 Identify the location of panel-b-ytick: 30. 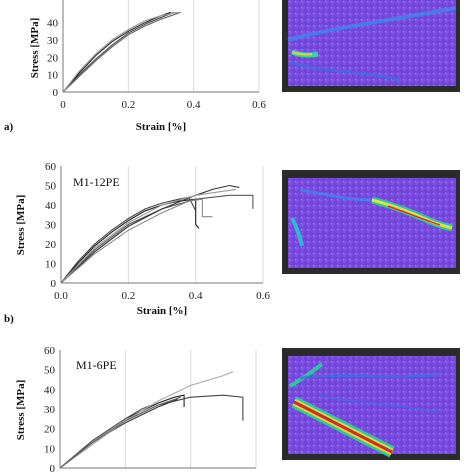
(51, 226).